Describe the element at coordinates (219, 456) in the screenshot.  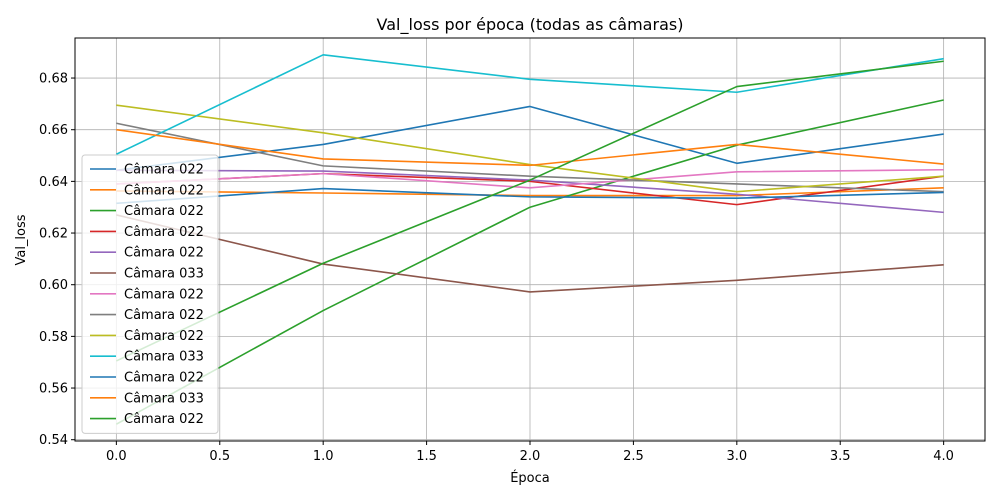
I see `x-tick-label: 0.5` at that location.